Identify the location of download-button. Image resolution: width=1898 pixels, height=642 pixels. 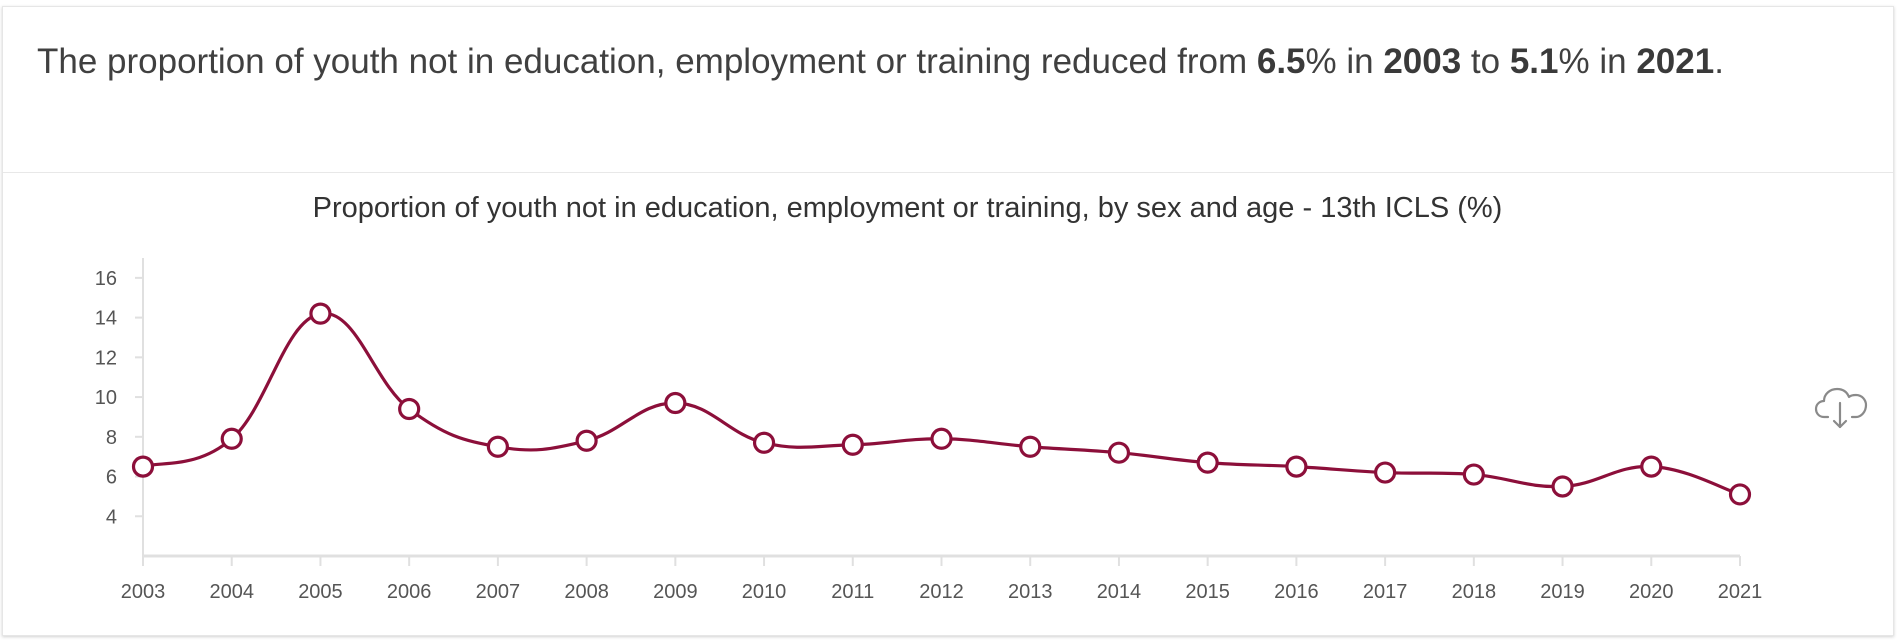
(1842, 407).